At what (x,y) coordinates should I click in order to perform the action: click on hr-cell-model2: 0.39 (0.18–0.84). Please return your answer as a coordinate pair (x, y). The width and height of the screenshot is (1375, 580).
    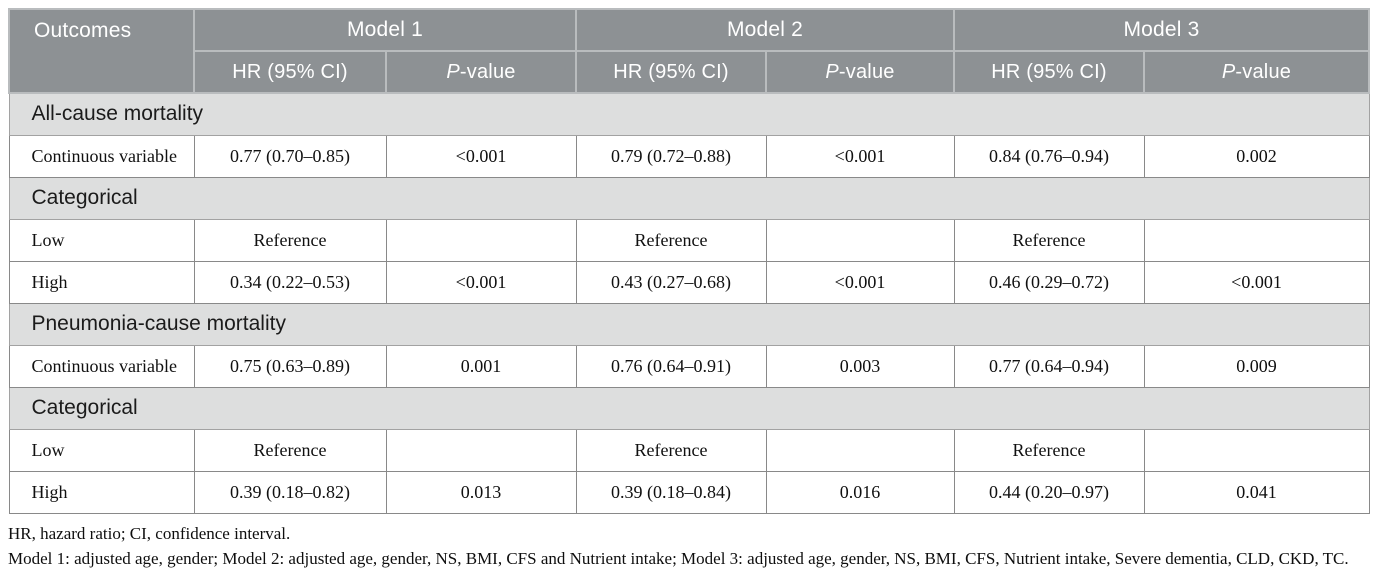
    Looking at the image, I should click on (671, 492).